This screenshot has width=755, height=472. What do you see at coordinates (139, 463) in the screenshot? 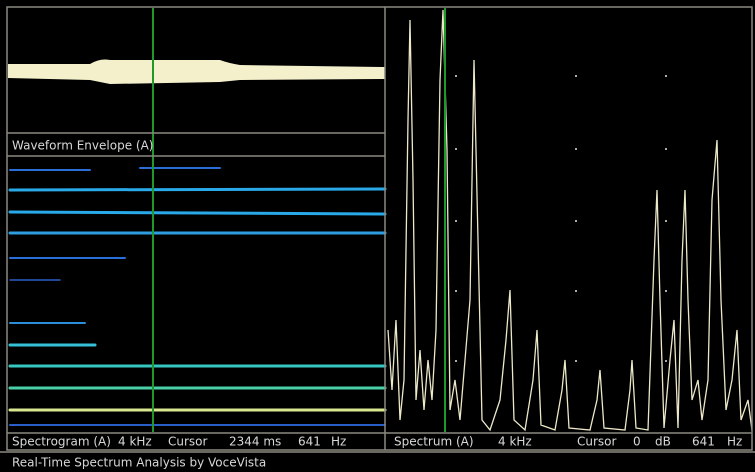
I see `status-text: Real-Time Spectrum Analysis by VoceVista` at bounding box center [139, 463].